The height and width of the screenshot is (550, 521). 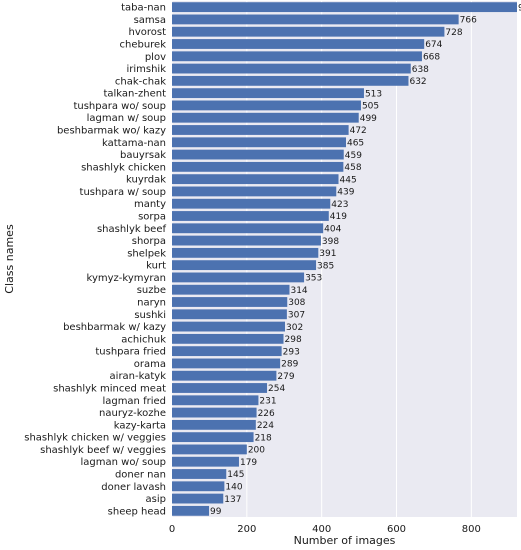 What do you see at coordinates (330, 242) in the screenshot?
I see `value-label: 398` at bounding box center [330, 242].